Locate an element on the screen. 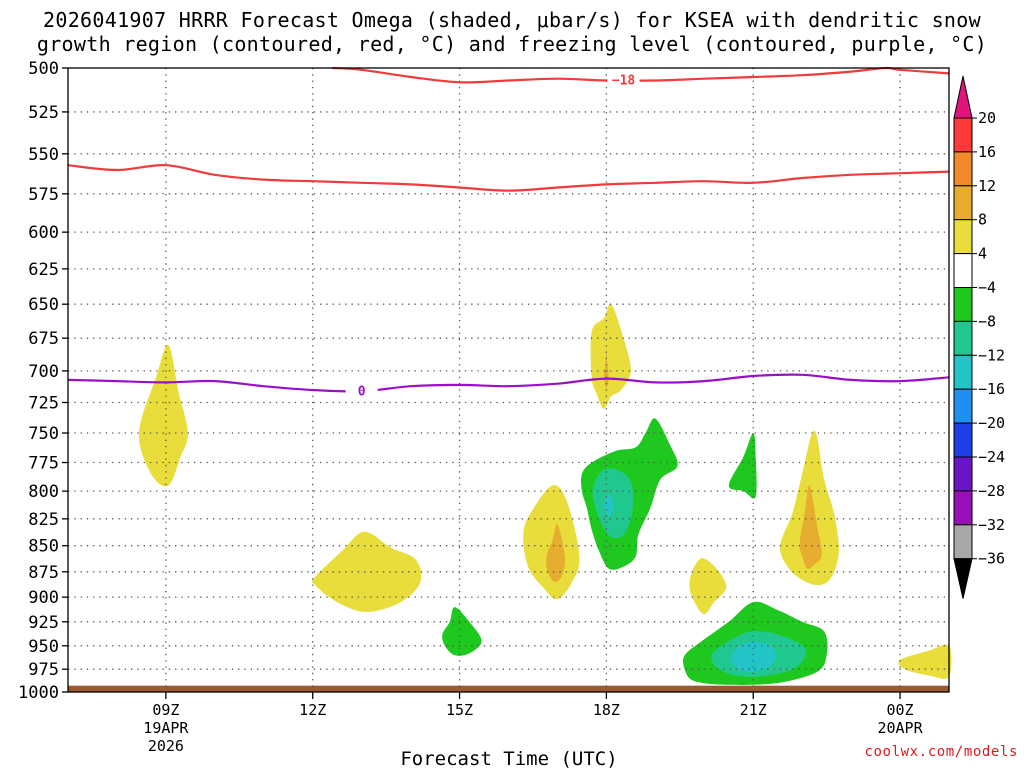 Image resolution: width=1024 pixels, height=768 pixels. blue-dot-18z is located at coordinates (608, 505).